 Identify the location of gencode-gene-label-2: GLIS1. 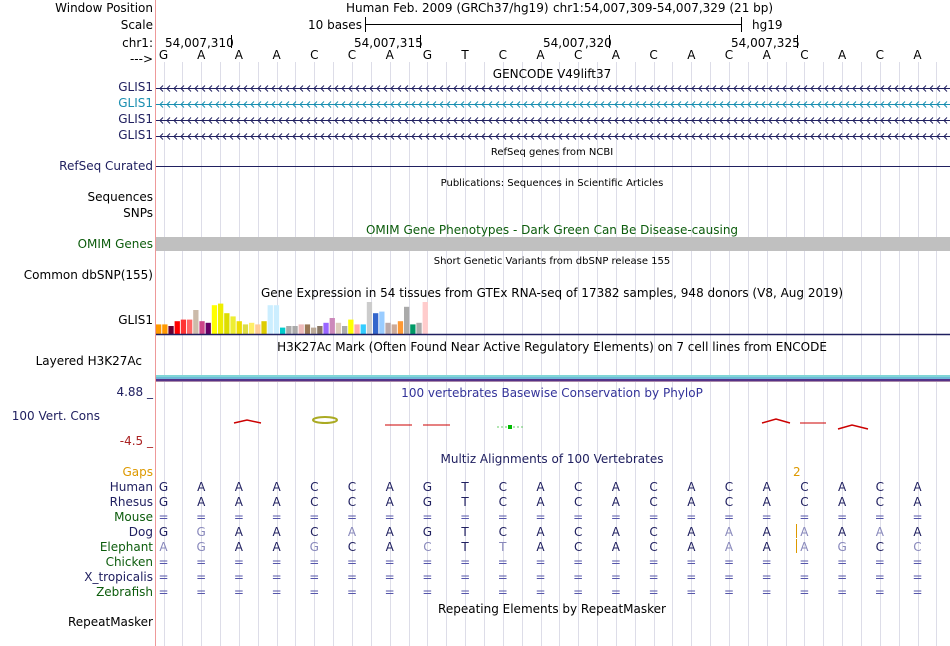
(135, 103).